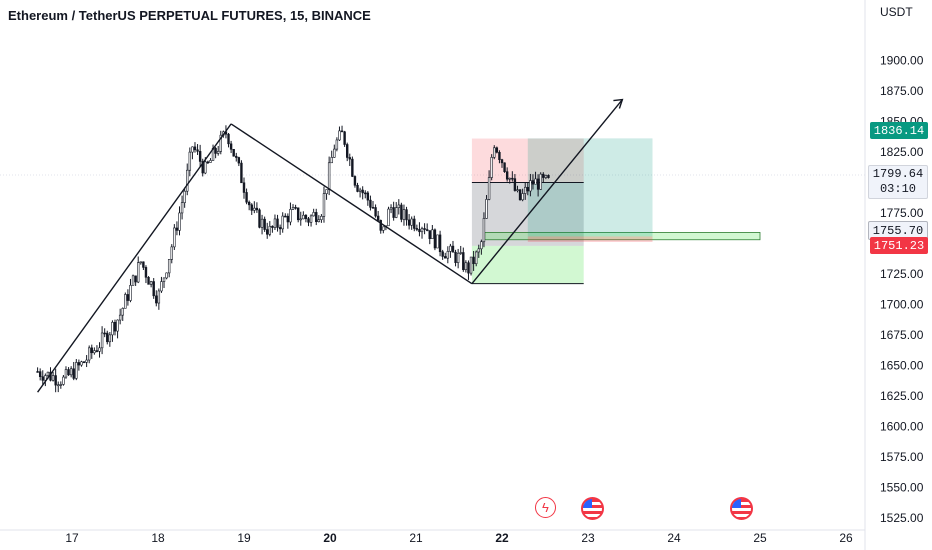 This screenshot has height=550, width=932. Describe the element at coordinates (902, 91) in the screenshot. I see `price-tick: 1875.00` at that location.